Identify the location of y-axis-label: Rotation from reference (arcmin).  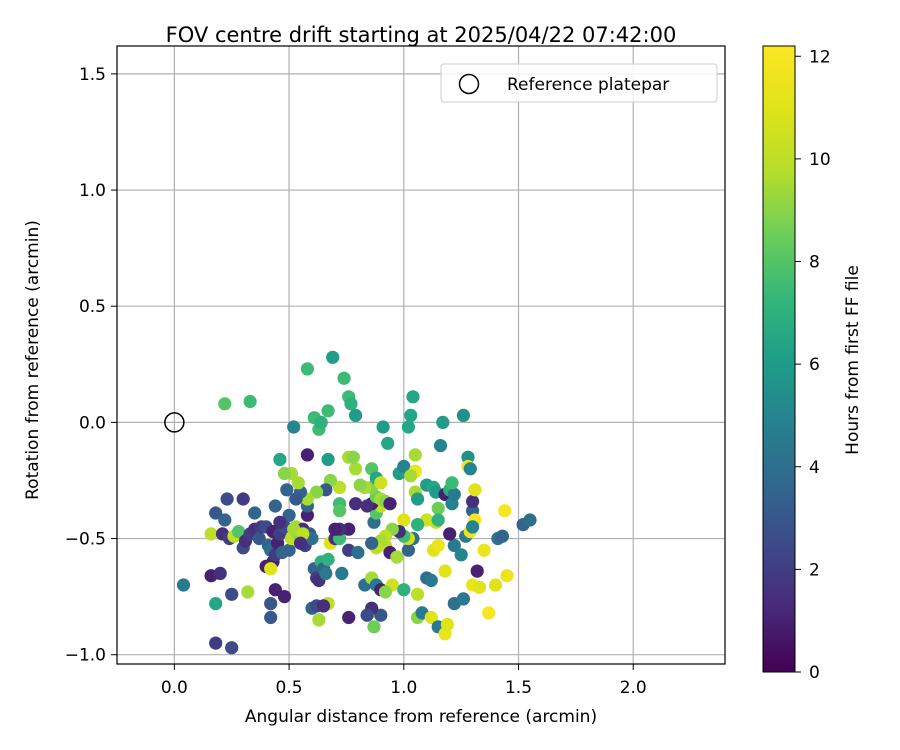
(33, 360).